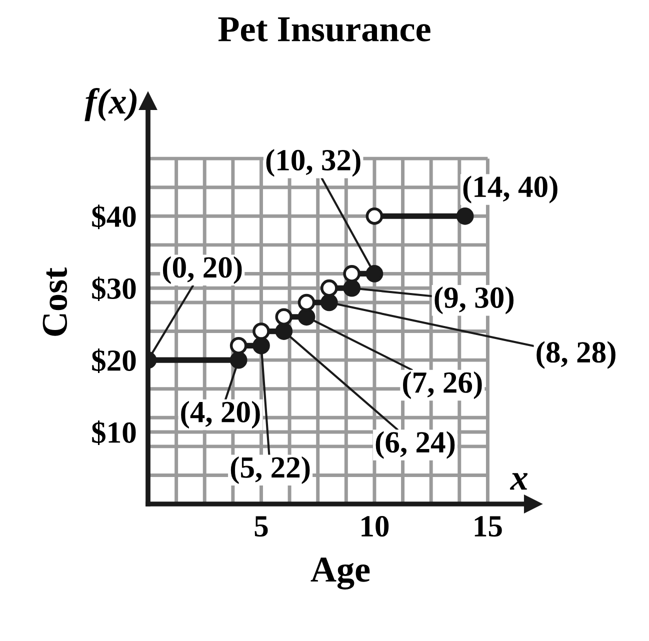  What do you see at coordinates (519, 481) in the screenshot?
I see `annotation: x` at bounding box center [519, 481].